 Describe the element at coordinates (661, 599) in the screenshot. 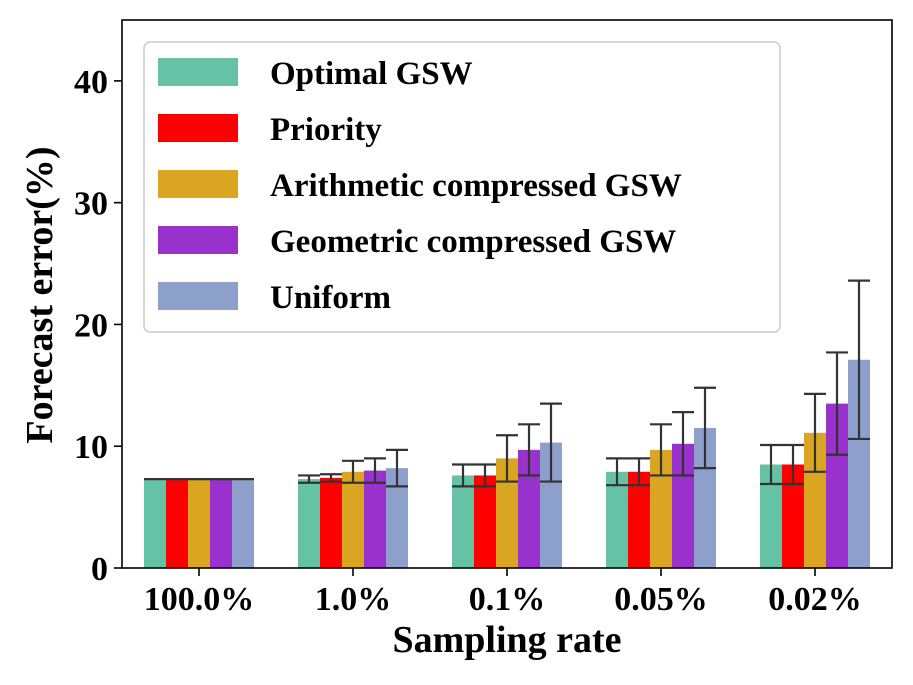

I see `x-tick-label: 0.05%` at that location.